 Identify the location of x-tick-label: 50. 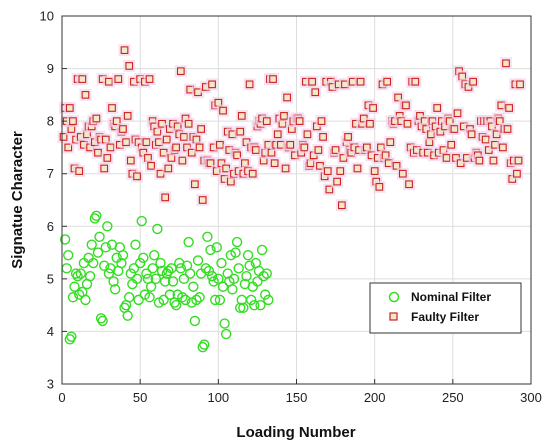
(140, 397).